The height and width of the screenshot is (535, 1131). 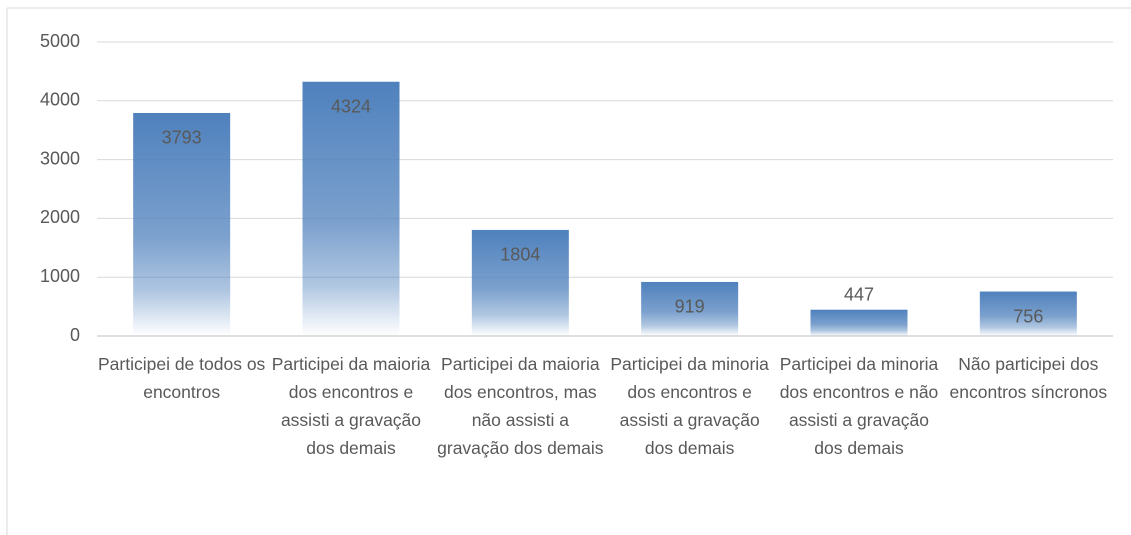 What do you see at coordinates (75, 335) in the screenshot?
I see `y-tick-label: 0` at bounding box center [75, 335].